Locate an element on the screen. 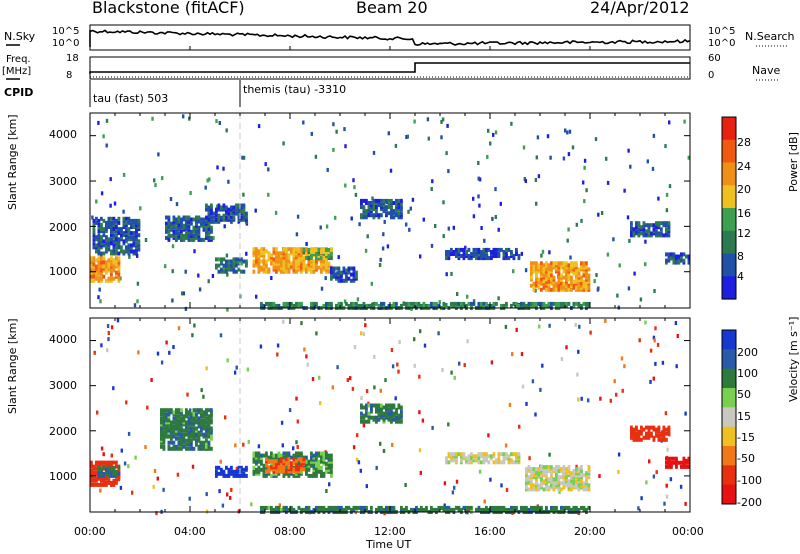 Image resolution: width=800 pixels, height=554 pixels. velocity-ylabel: Slant Range [km] is located at coordinates (12, 366).